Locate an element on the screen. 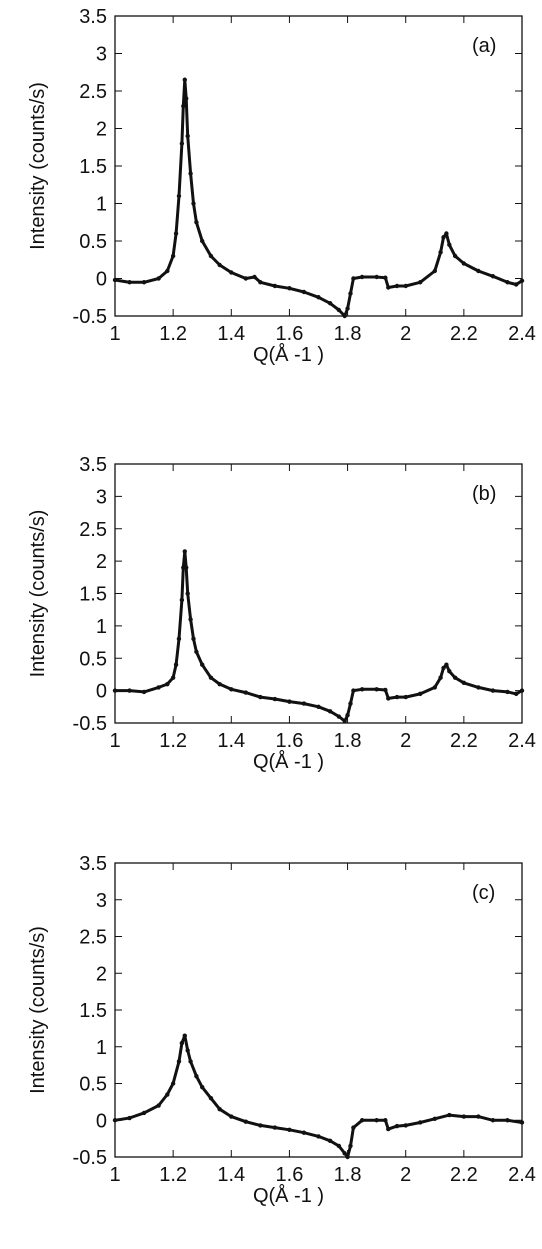 This screenshot has height=1249, width=542. y-tick-label: 0 is located at coordinates (101, 280).